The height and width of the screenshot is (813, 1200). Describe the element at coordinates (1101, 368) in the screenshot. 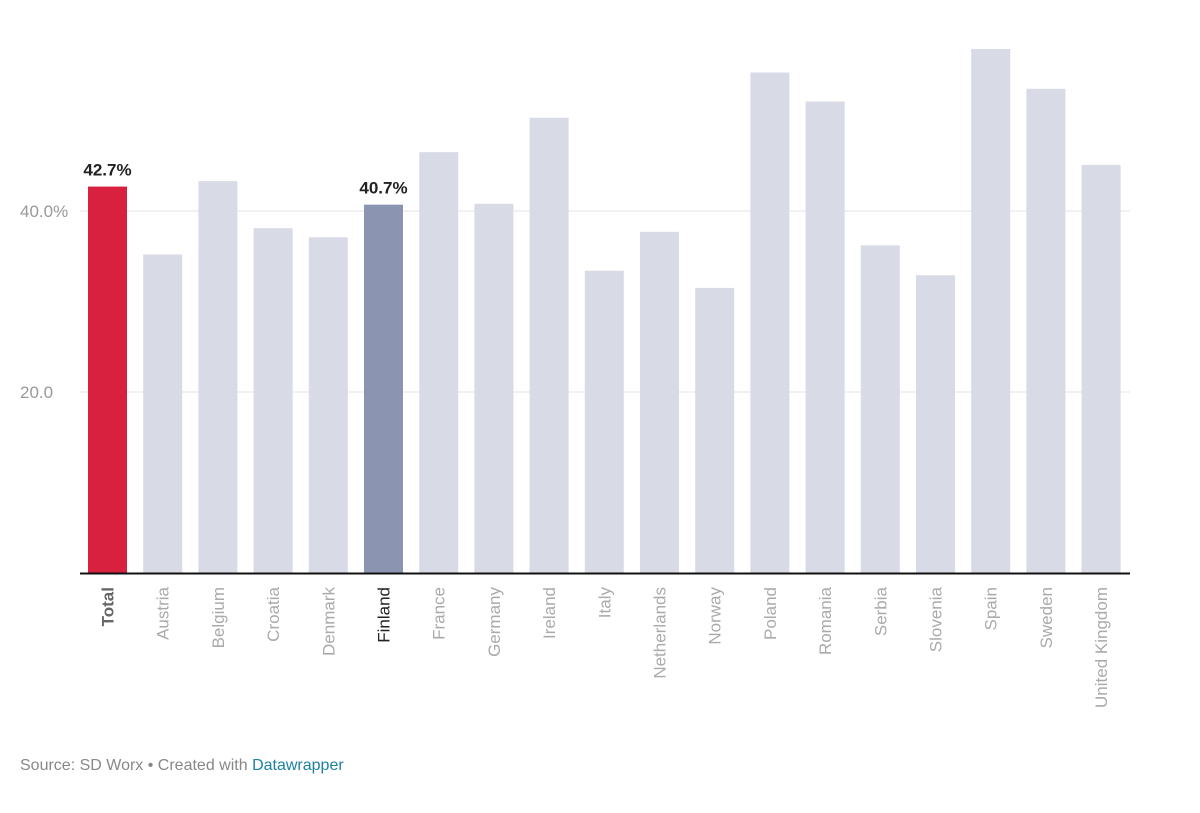

I see `bar-united-kingdom` at that location.